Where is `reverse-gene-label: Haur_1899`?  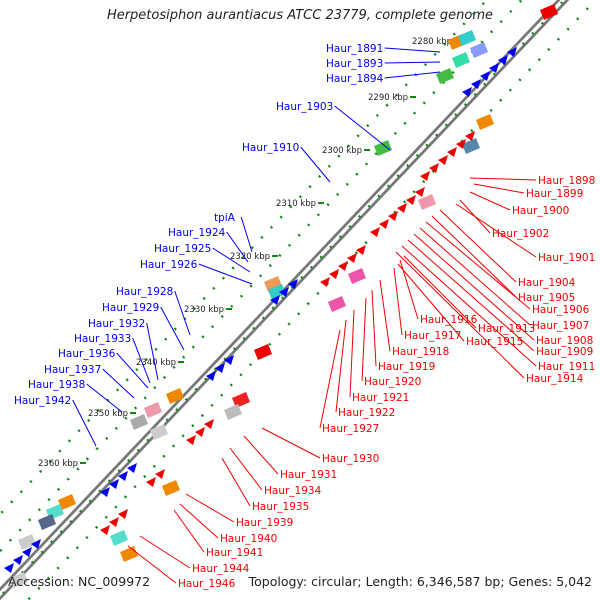 reverse-gene-label: Haur_1899 is located at coordinates (554, 194).